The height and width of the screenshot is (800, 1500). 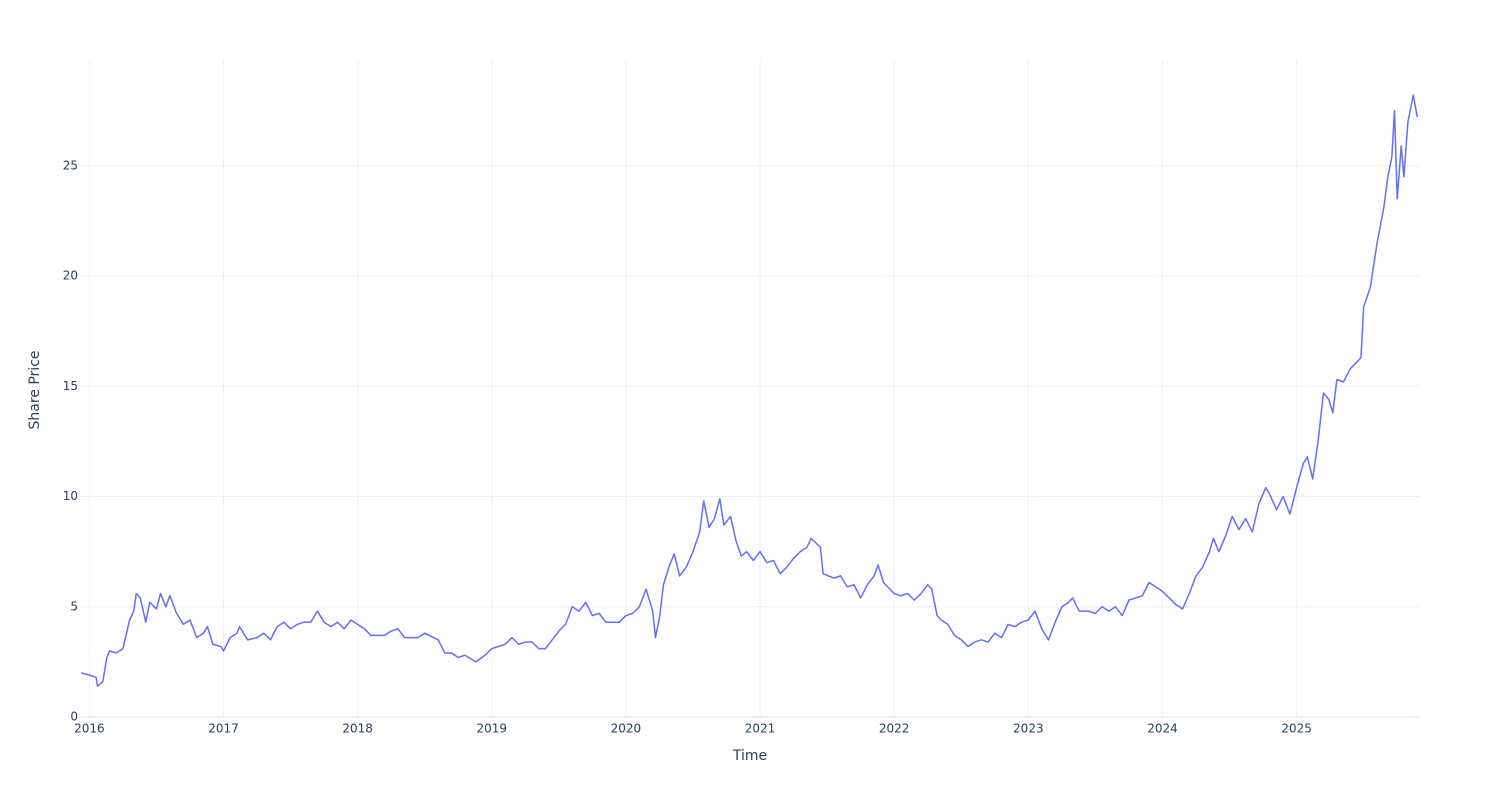 What do you see at coordinates (357, 729) in the screenshot?
I see `x-tick-label: 2018` at bounding box center [357, 729].